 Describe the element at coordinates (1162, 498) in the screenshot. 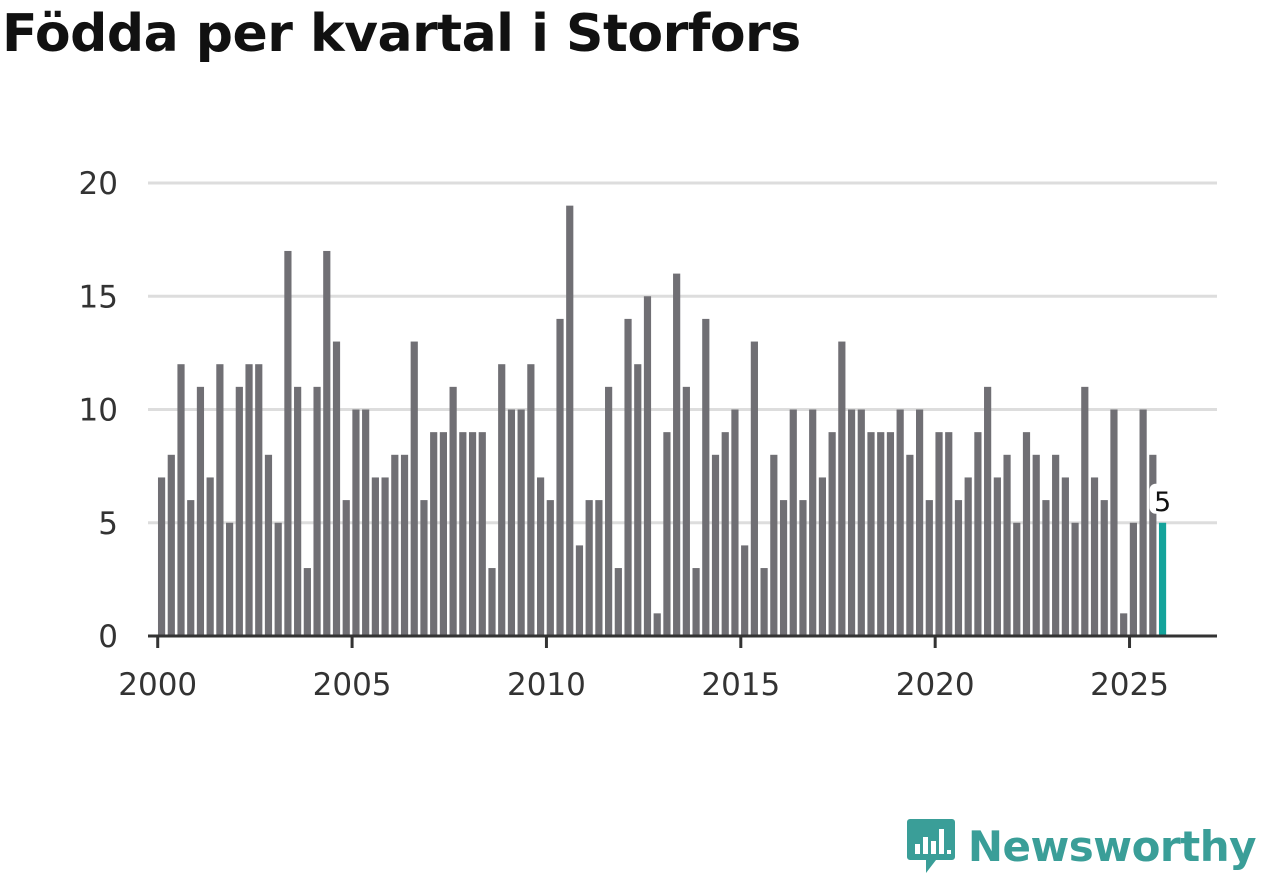

I see `bar-value-label-bg` at that location.